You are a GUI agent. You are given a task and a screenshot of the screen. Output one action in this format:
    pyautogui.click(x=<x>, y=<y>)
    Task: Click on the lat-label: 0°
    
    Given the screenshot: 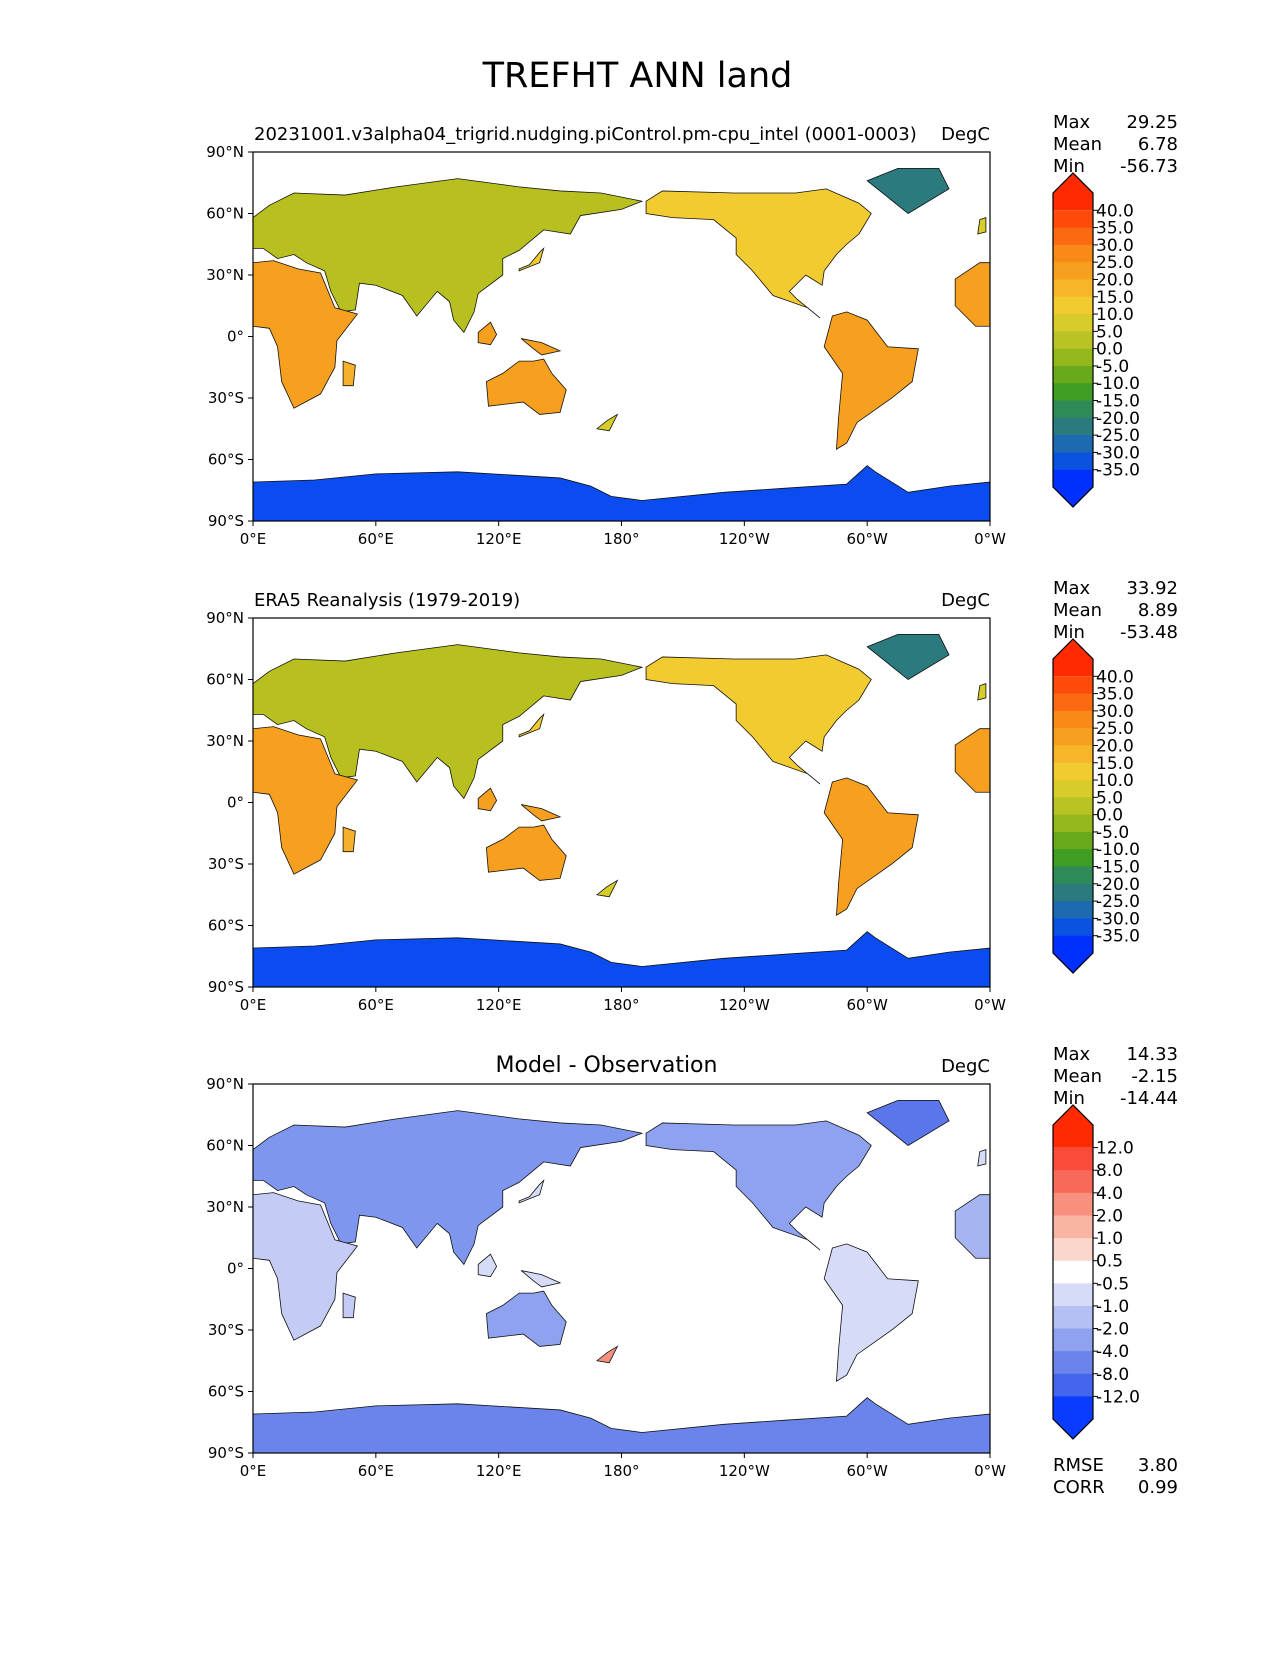 What is the action you would take?
    pyautogui.click(x=235, y=1269)
    